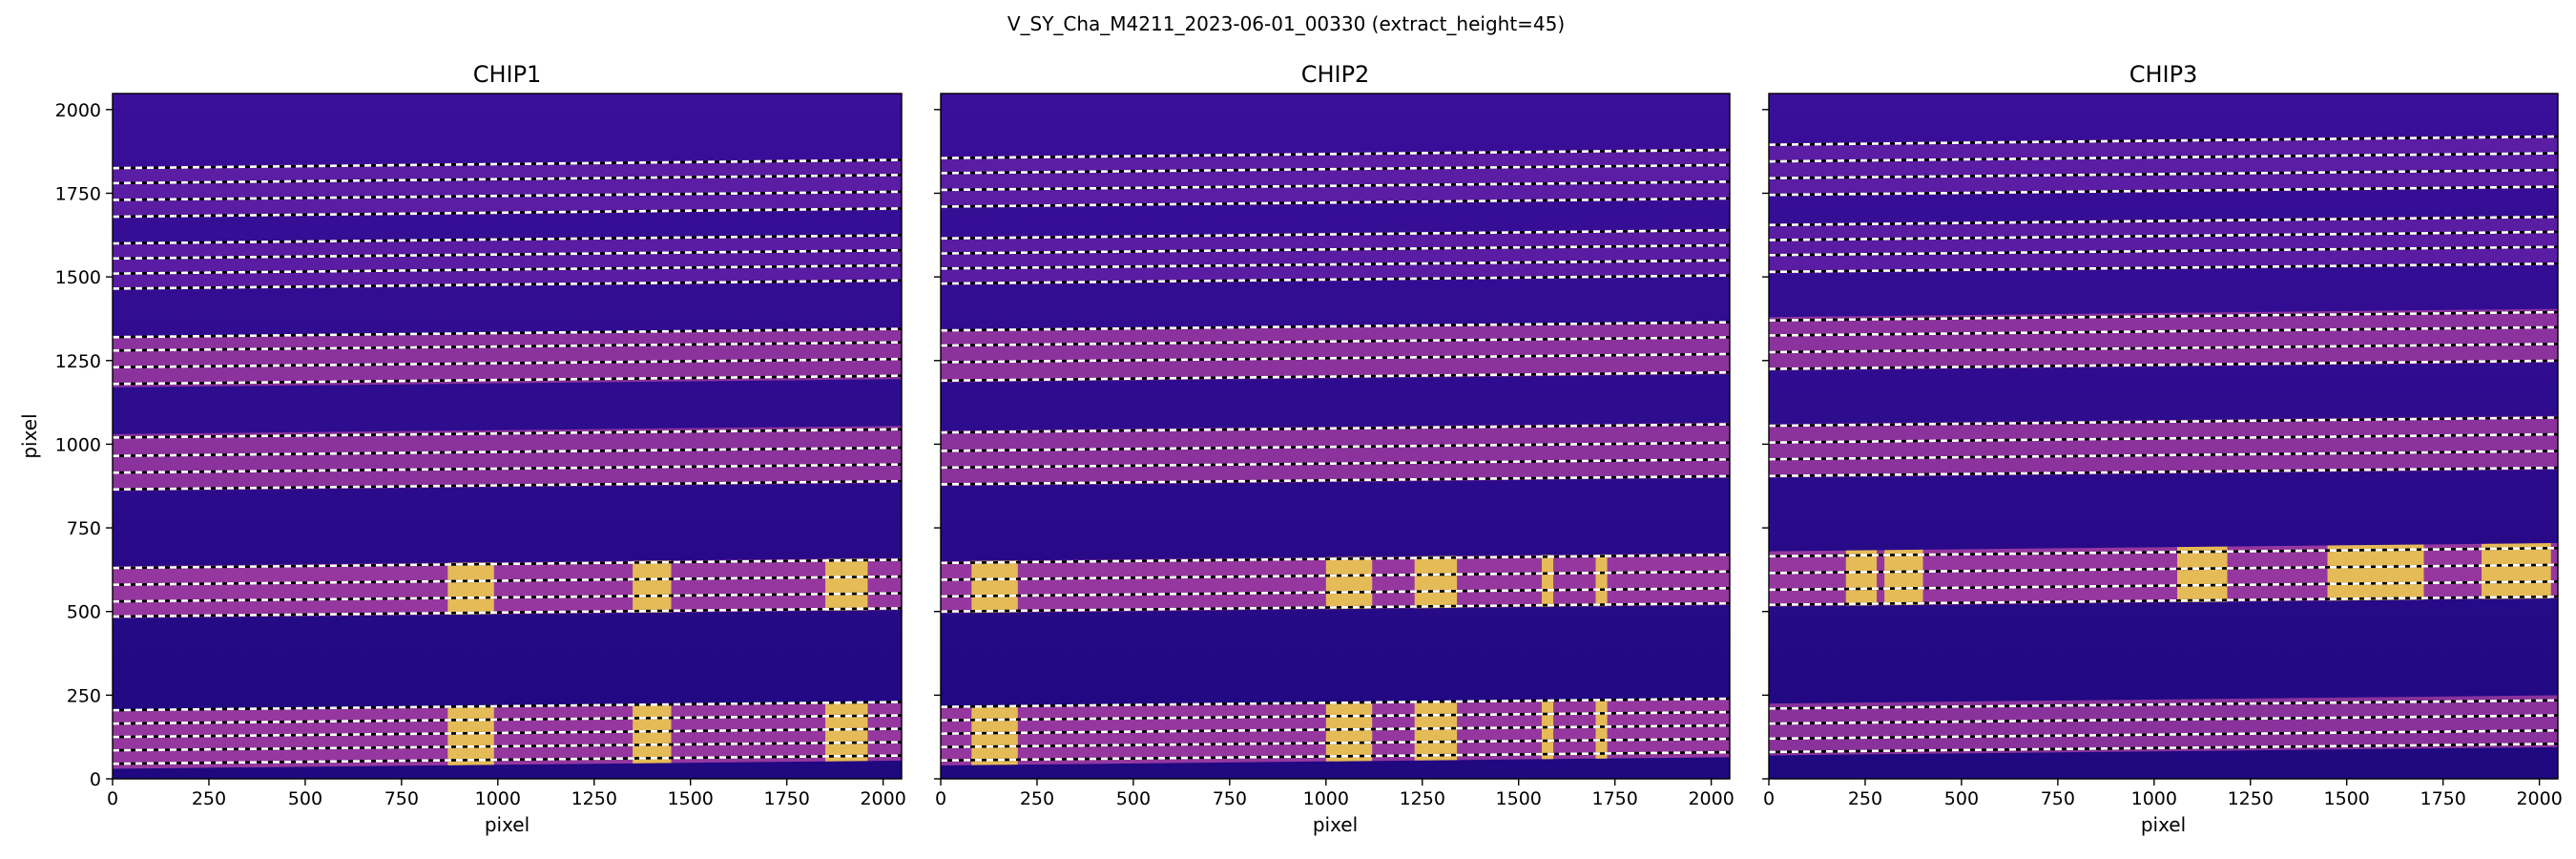 The height and width of the screenshot is (859, 2576). I want to click on y-tick-label: 2000, so click(78, 110).